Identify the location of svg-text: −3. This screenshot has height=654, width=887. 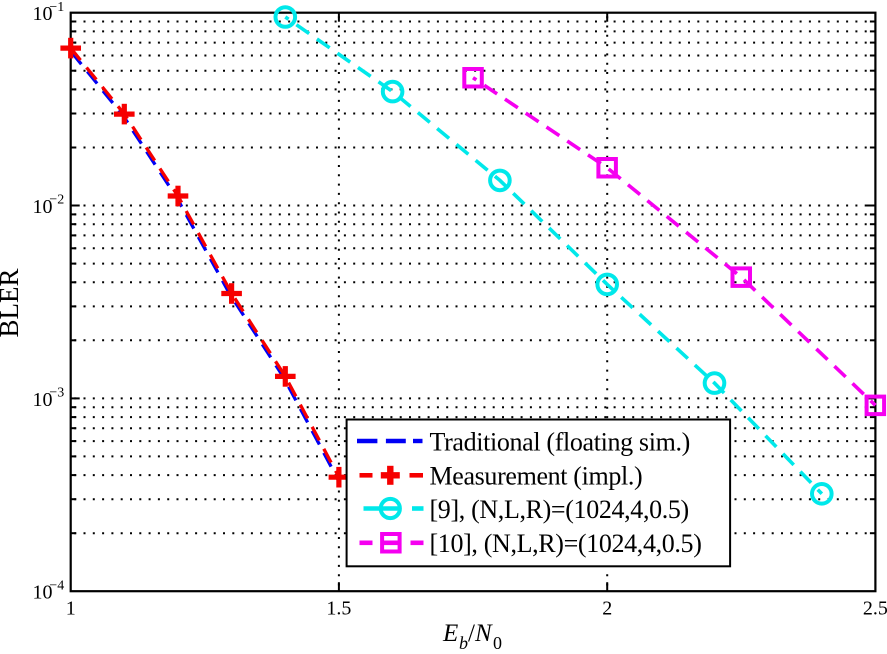
(56, 393).